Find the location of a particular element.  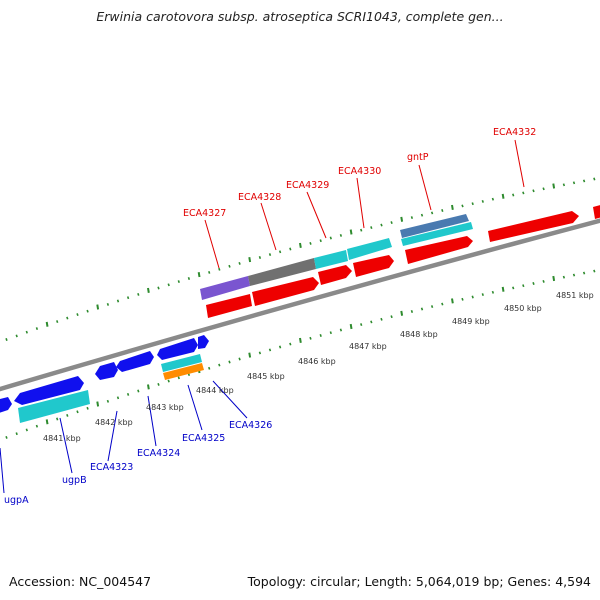

gene-label: ECA4330 is located at coordinates (359, 171).